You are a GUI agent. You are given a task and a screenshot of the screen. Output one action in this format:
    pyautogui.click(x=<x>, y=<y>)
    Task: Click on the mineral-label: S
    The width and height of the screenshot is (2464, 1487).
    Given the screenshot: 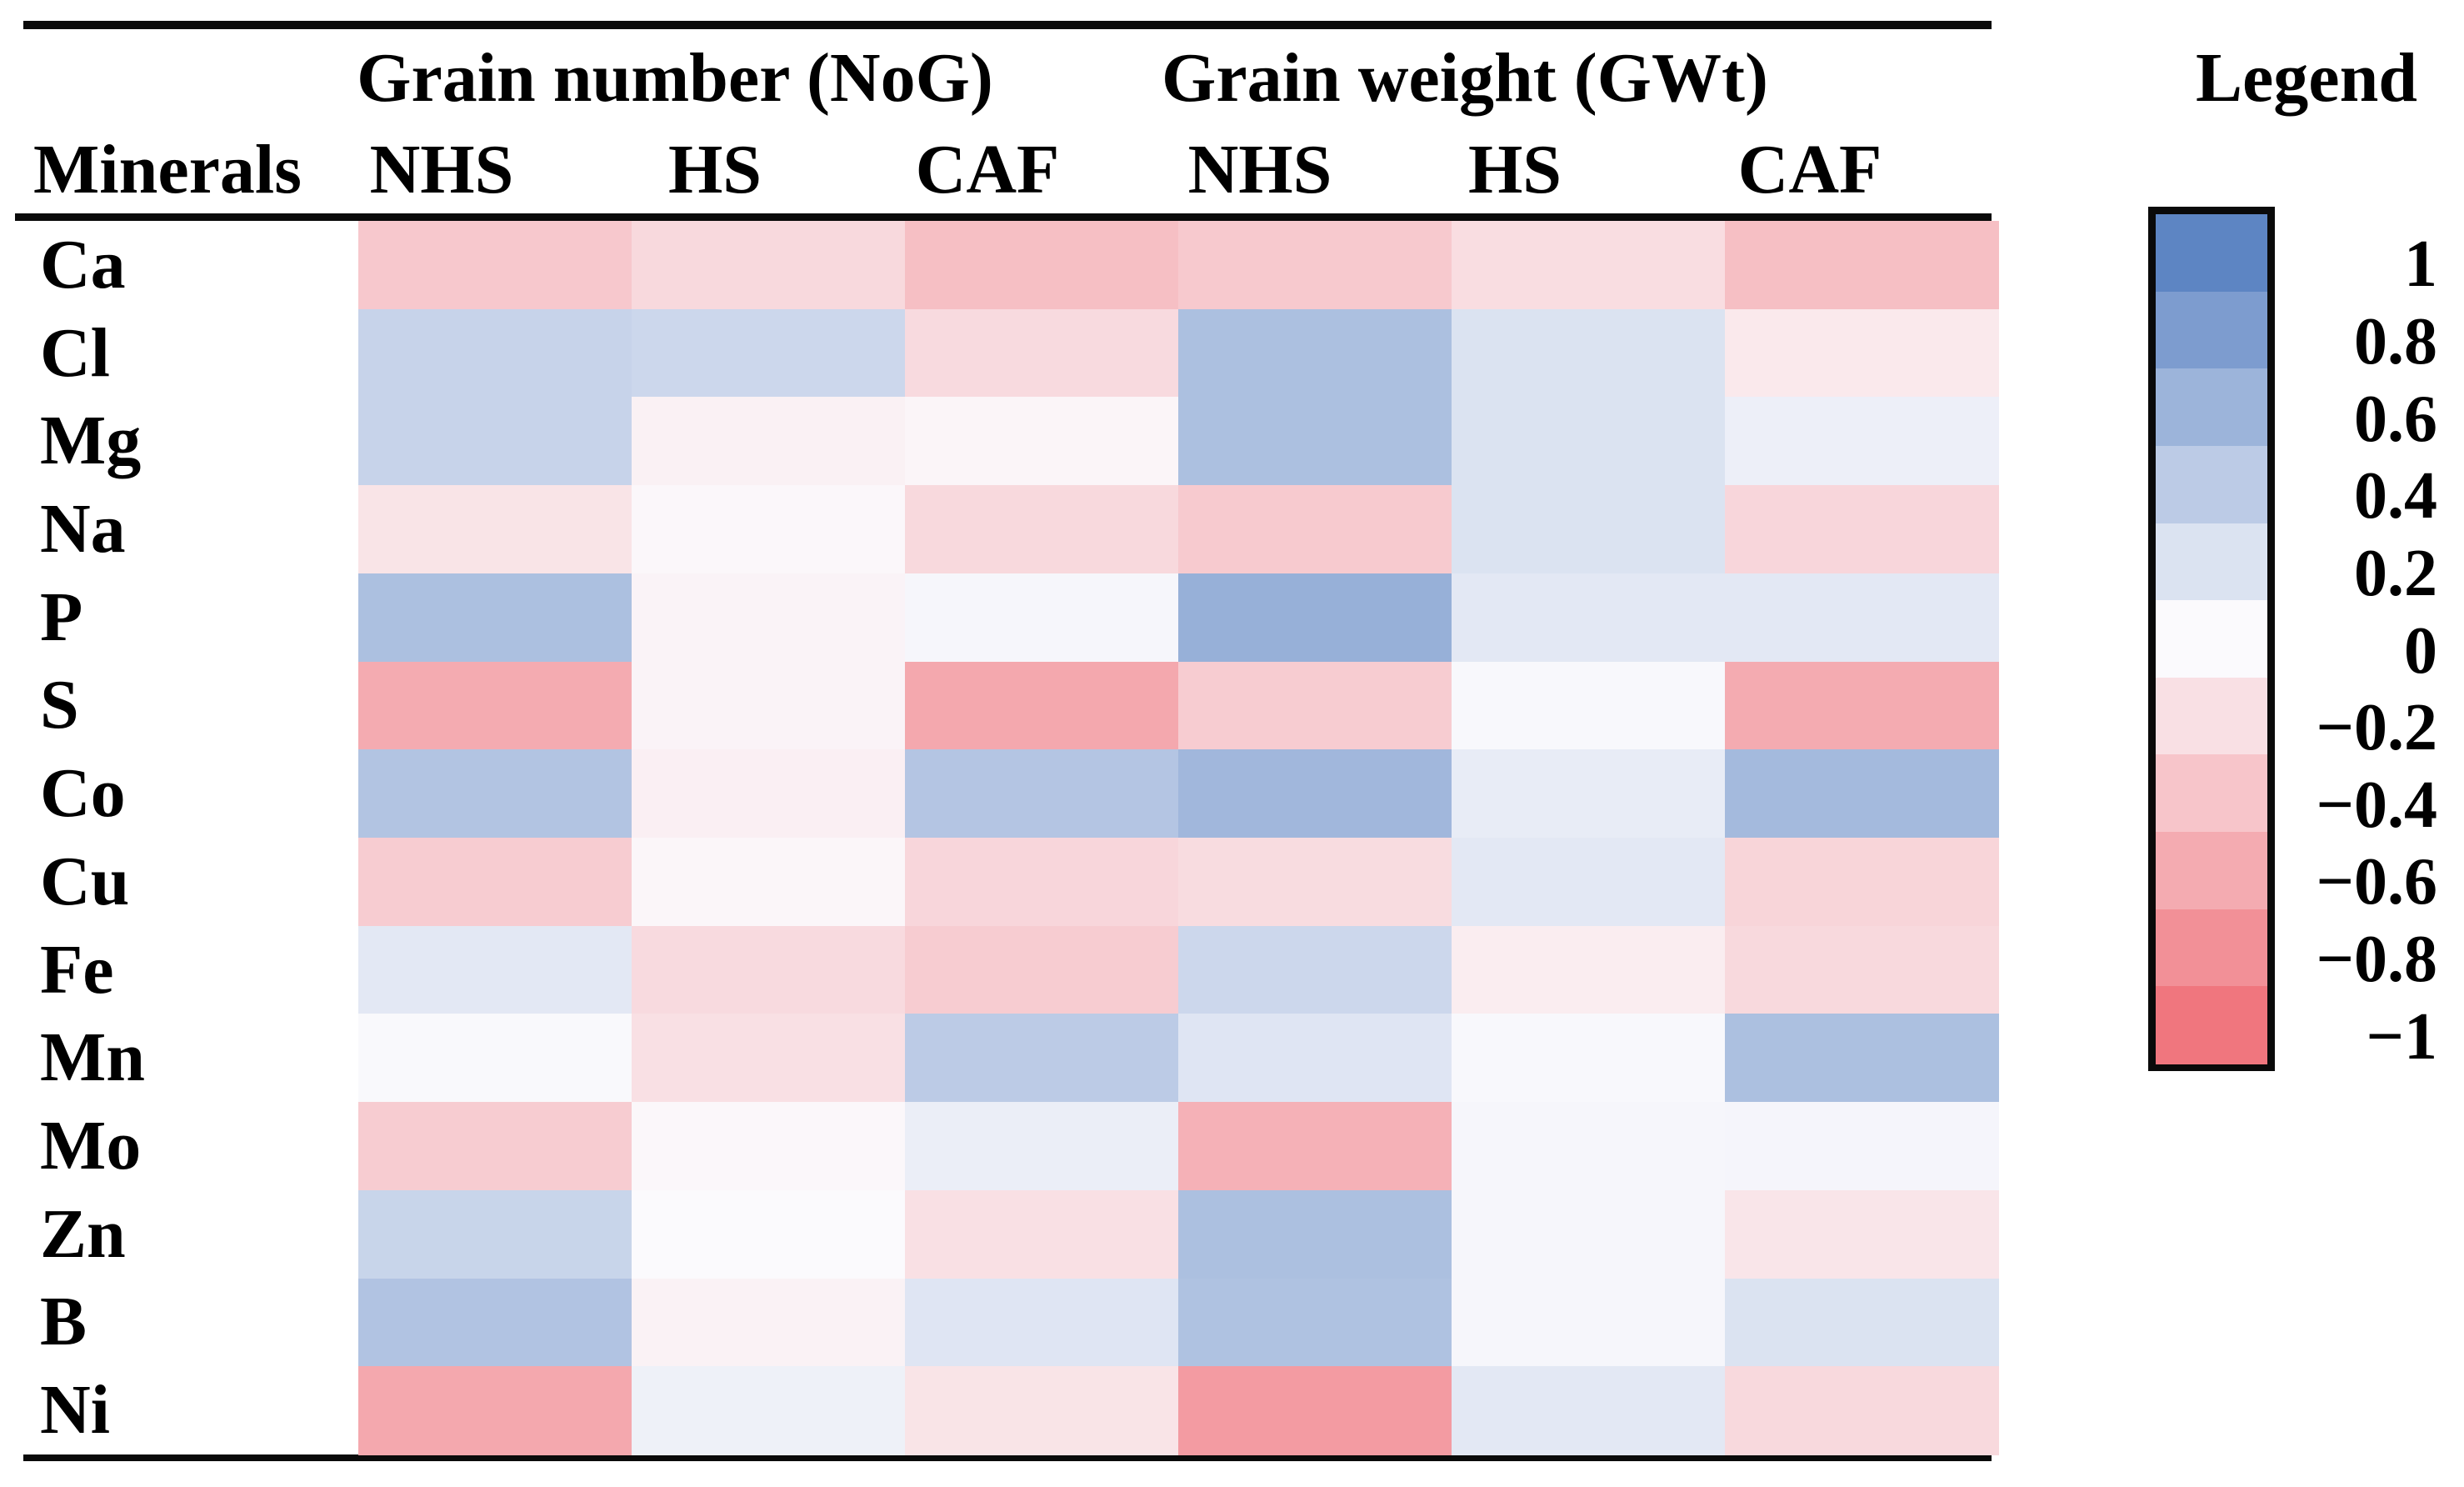 What is the action you would take?
    pyautogui.click(x=60, y=705)
    